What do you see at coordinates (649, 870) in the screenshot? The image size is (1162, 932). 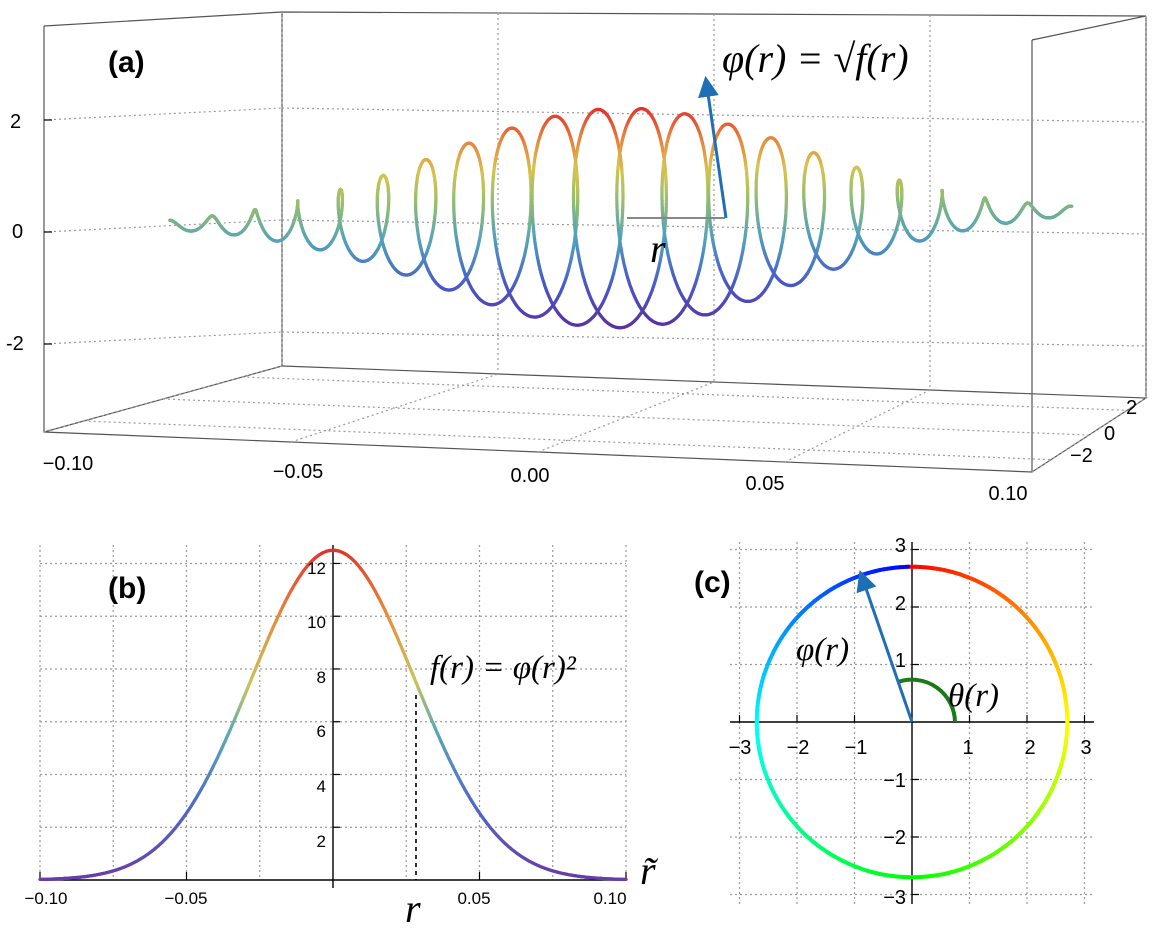 I see `panel-b-r-tilde-label: r̃` at bounding box center [649, 870].